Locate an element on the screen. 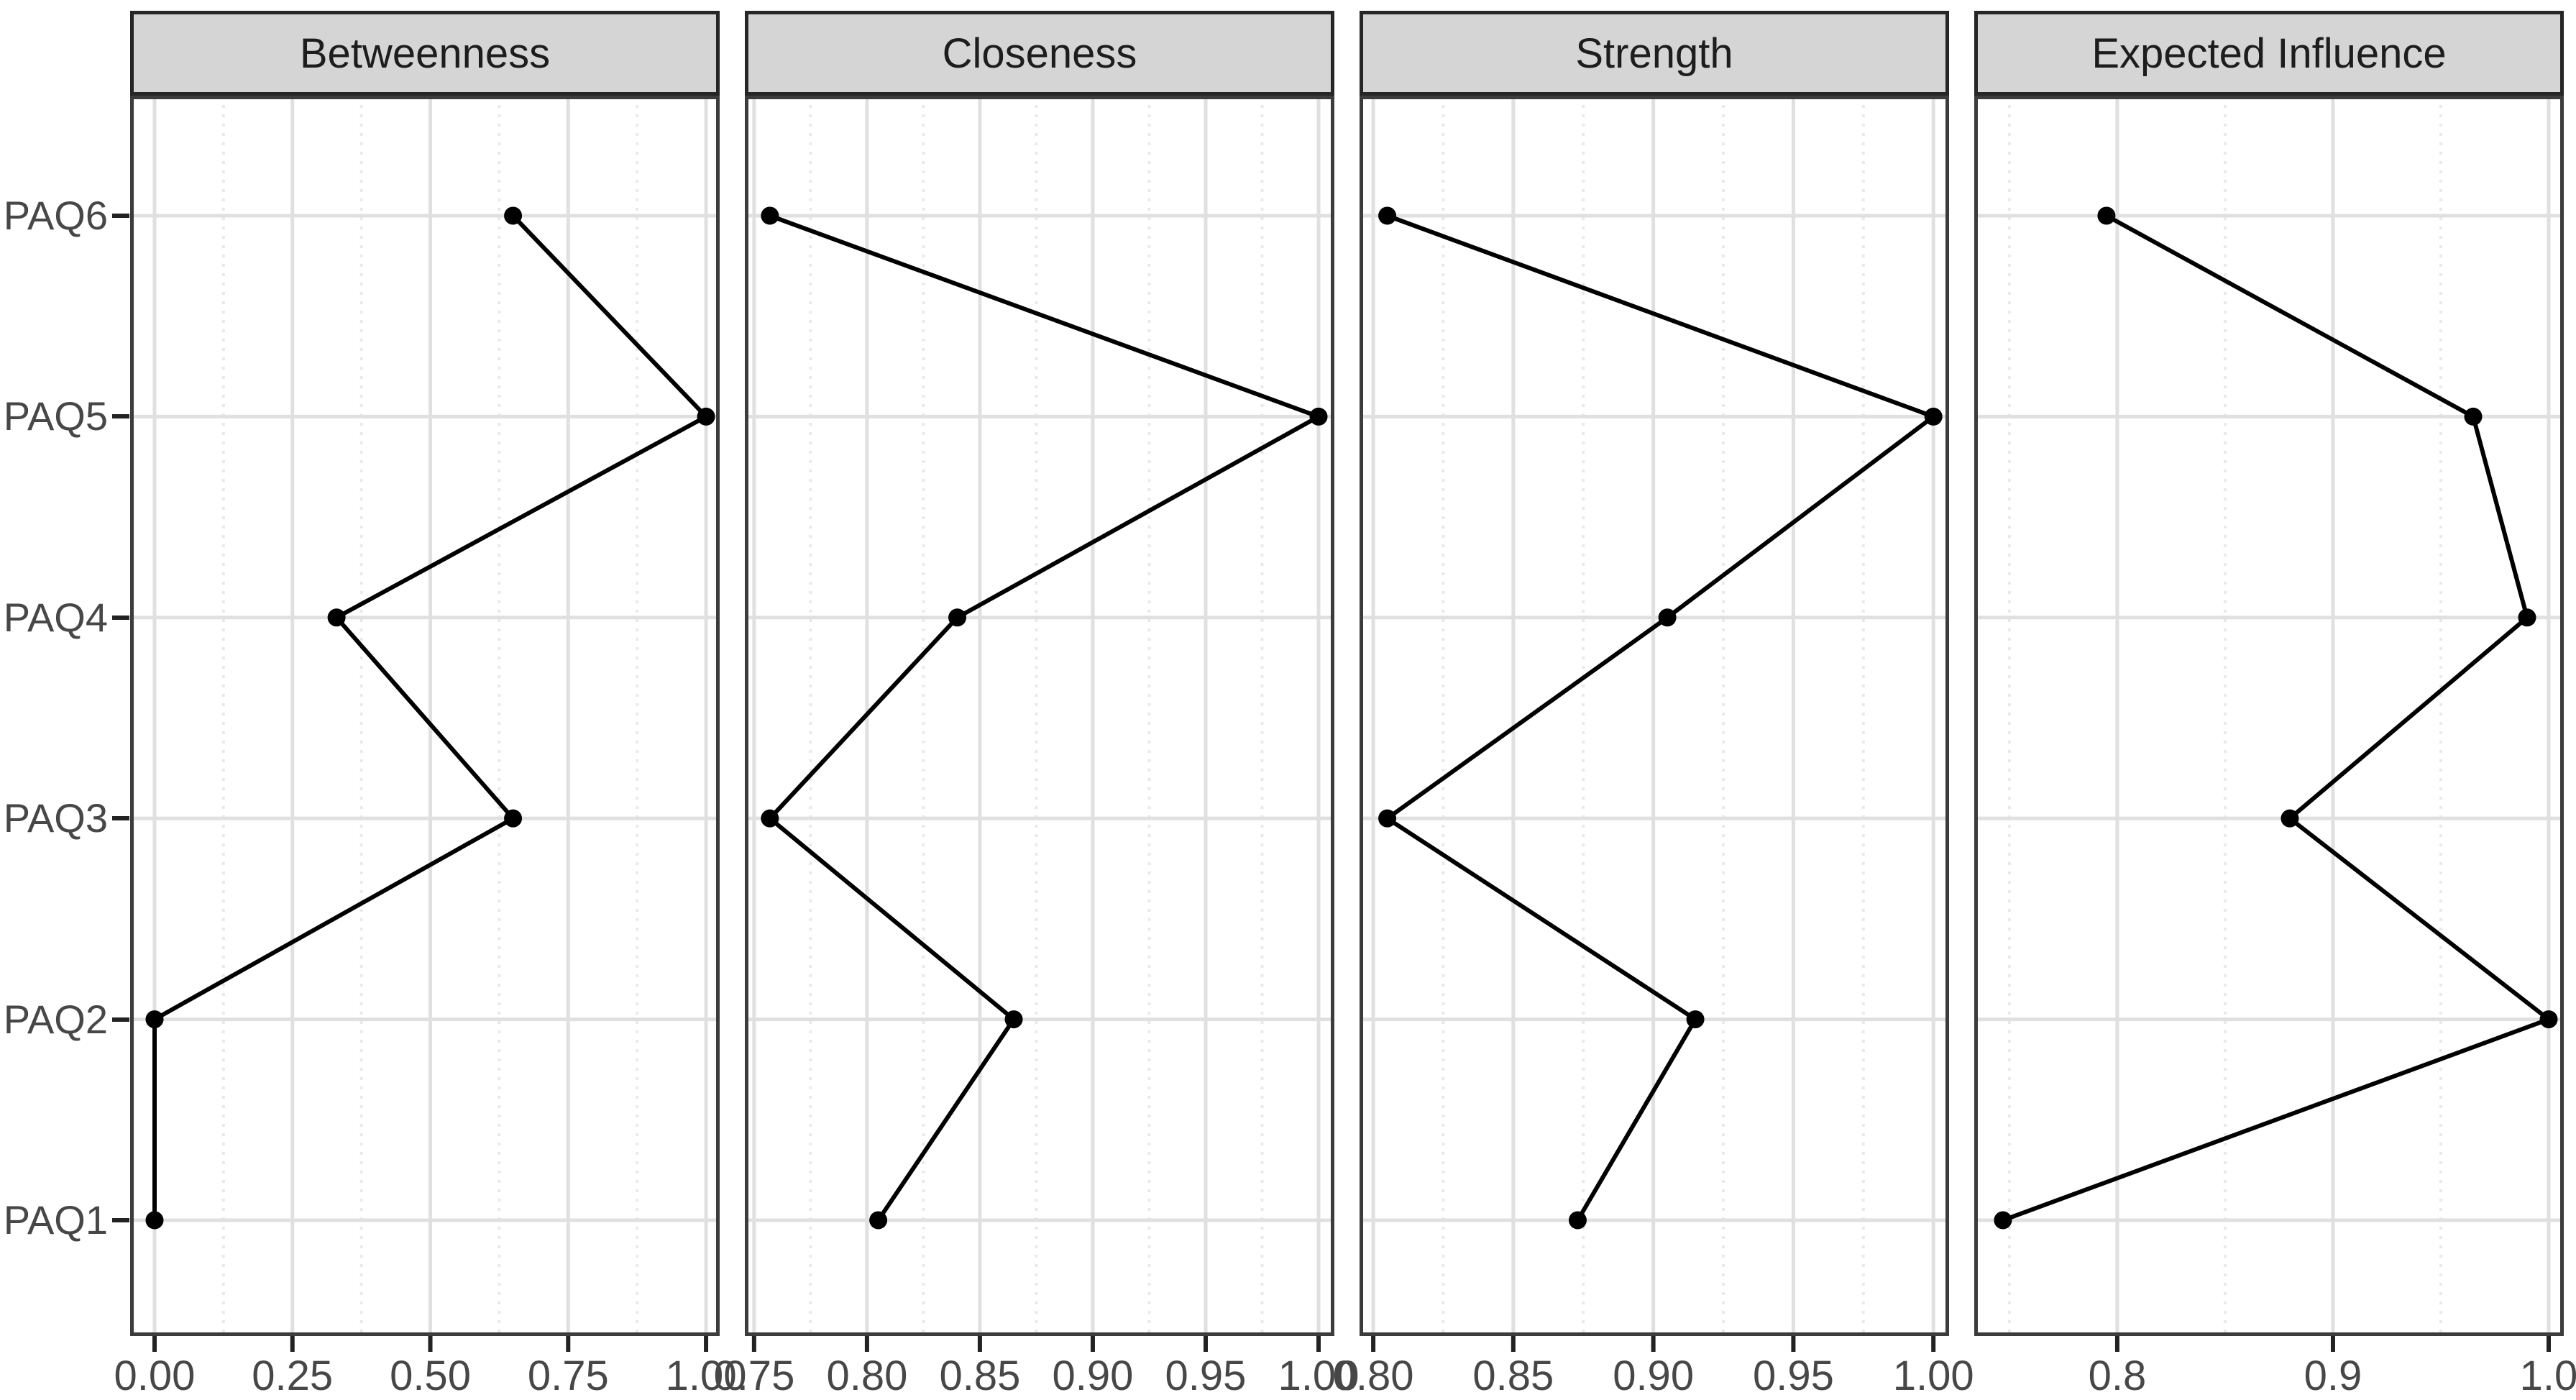 This screenshot has height=1400, width=2576. x-tick-label: 0.9 is located at coordinates (2333, 1376).